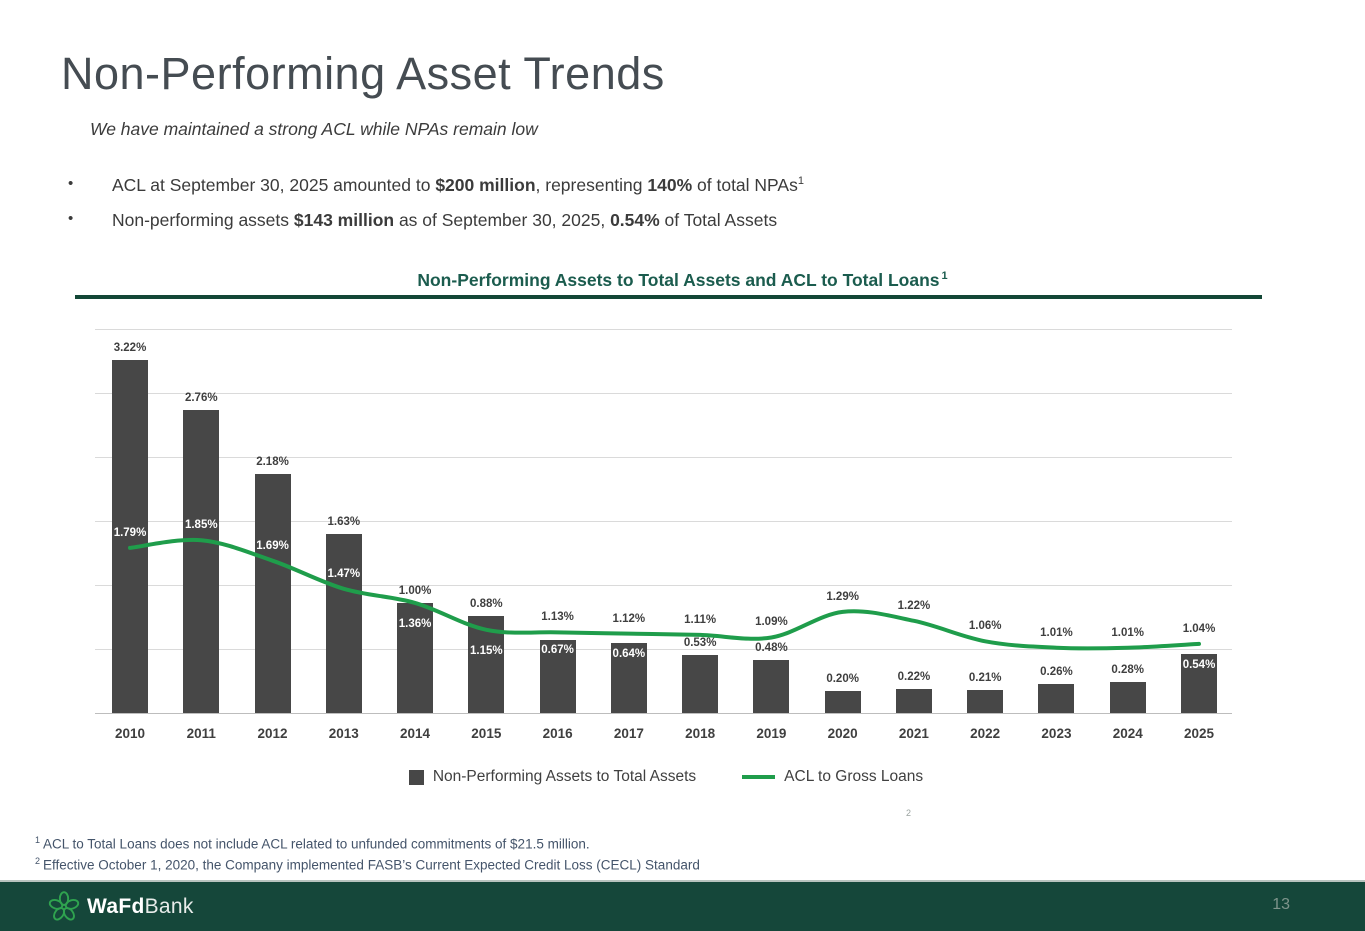 Image resolution: width=1365 pixels, height=931 pixels. Describe the element at coordinates (1127, 733) in the screenshot. I see `x-tick-2024: 2024` at that location.